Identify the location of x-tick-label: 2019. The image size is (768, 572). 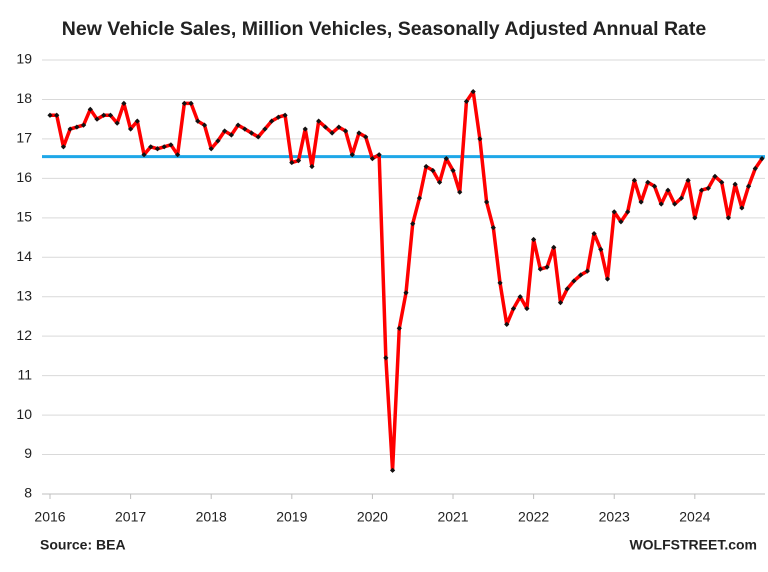
(291, 517).